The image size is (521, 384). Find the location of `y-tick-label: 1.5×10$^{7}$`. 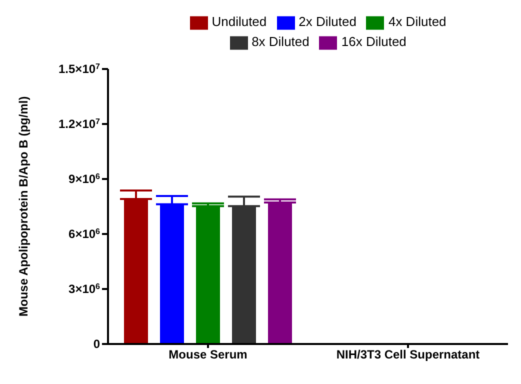

y-tick-label: 1.5×10$^{7}$ is located at coordinates (79, 69).